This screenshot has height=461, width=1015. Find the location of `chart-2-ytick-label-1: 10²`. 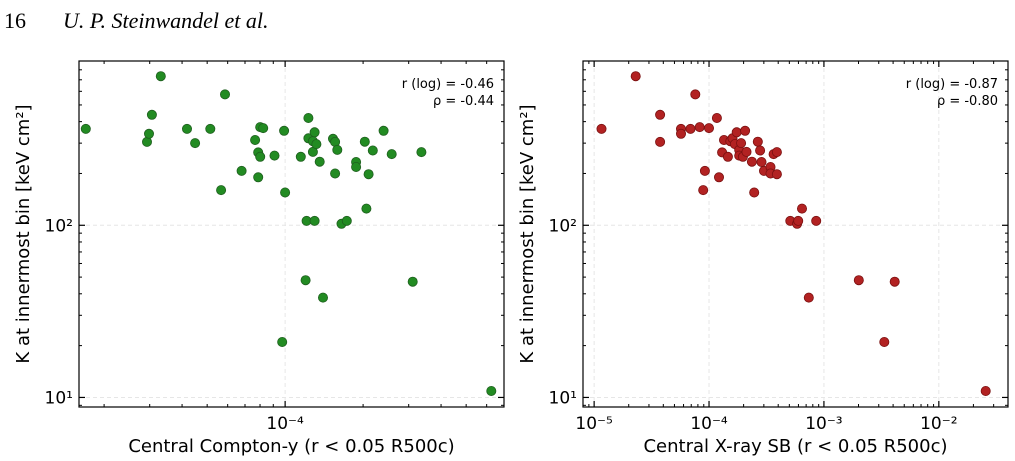

chart-2-ytick-label-1: 10² is located at coordinates (563, 226).